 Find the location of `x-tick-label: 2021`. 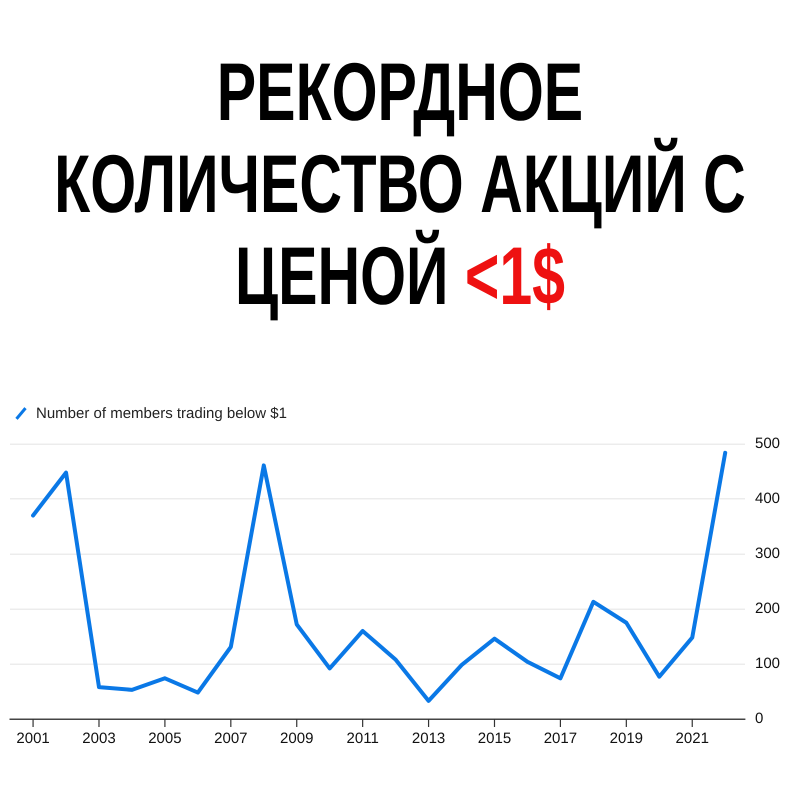

x-tick-label: 2021 is located at coordinates (692, 739).